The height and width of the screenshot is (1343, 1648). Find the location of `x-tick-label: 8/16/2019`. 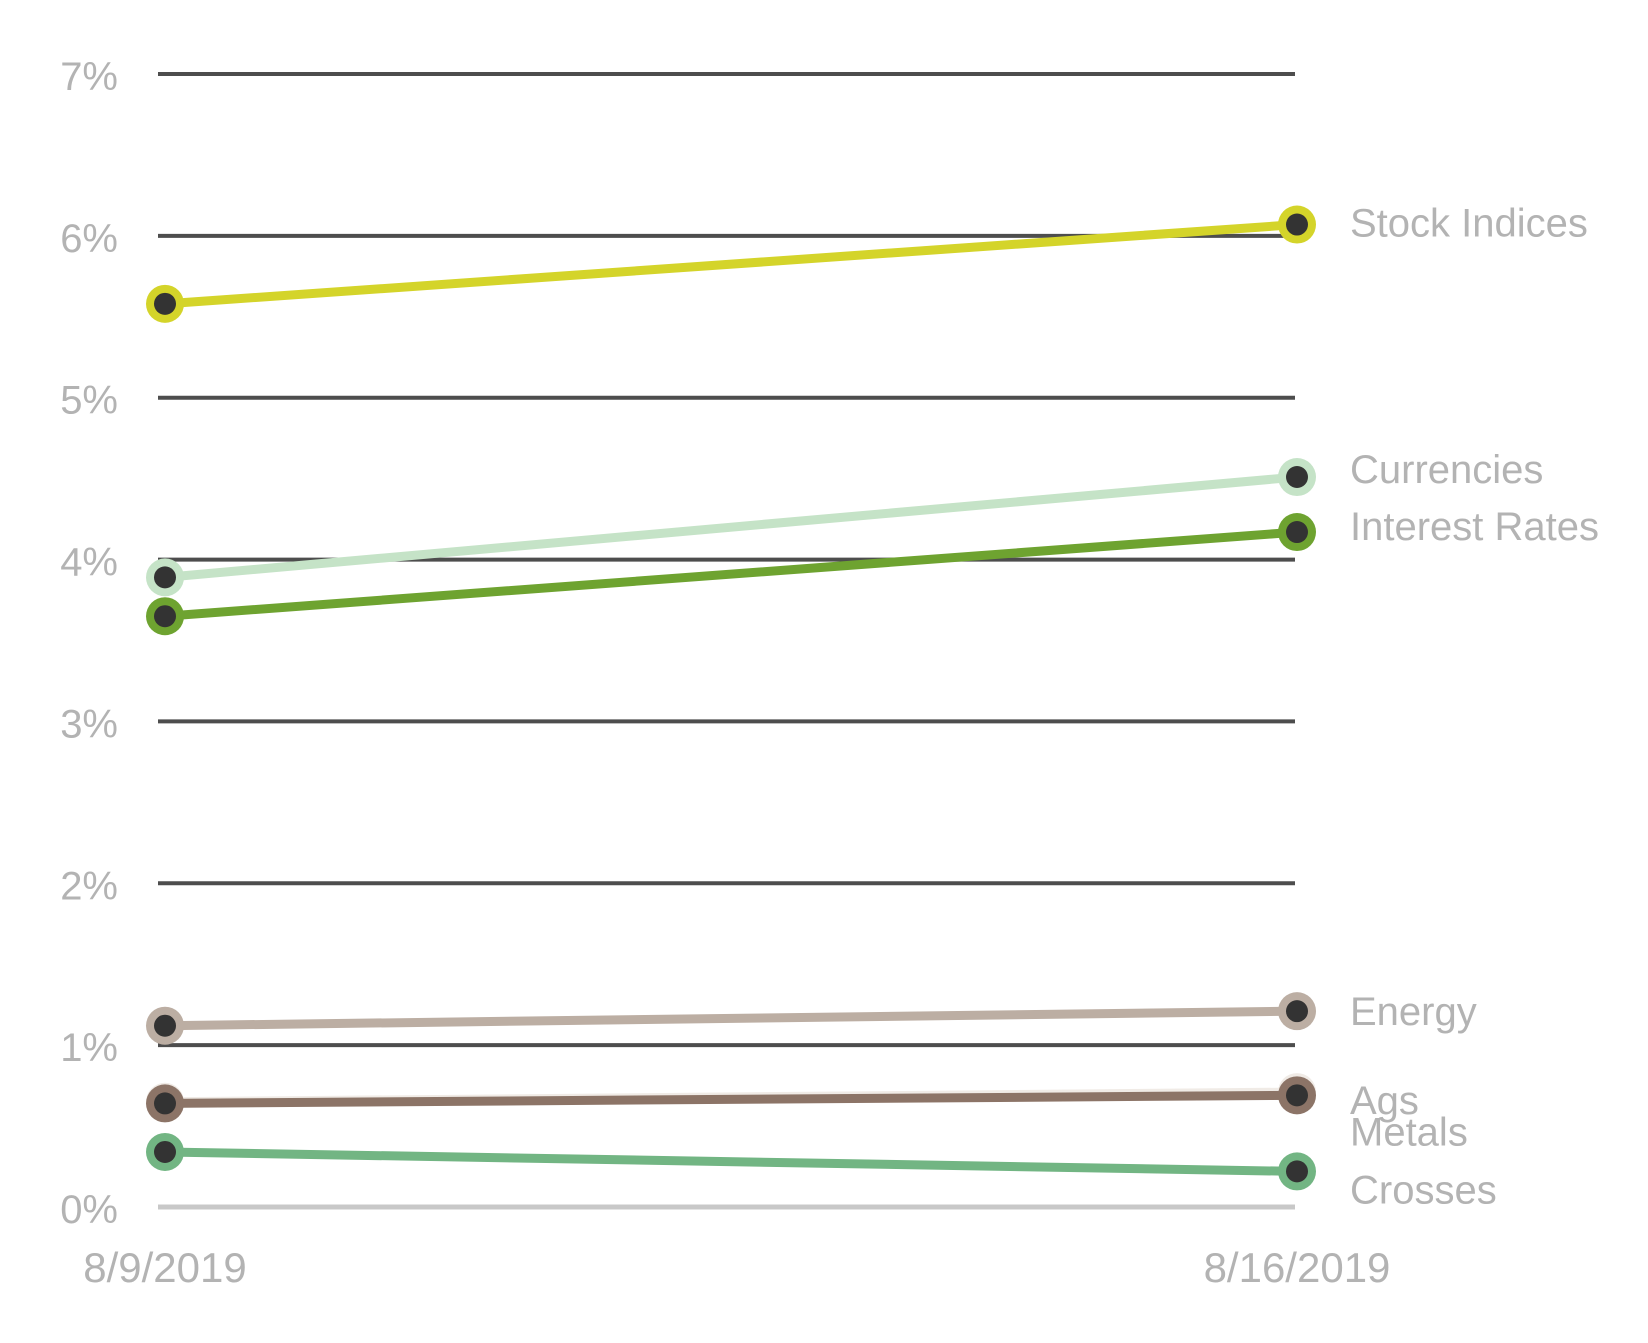

x-tick-label: 8/16/2019 is located at coordinates (1297, 1267).